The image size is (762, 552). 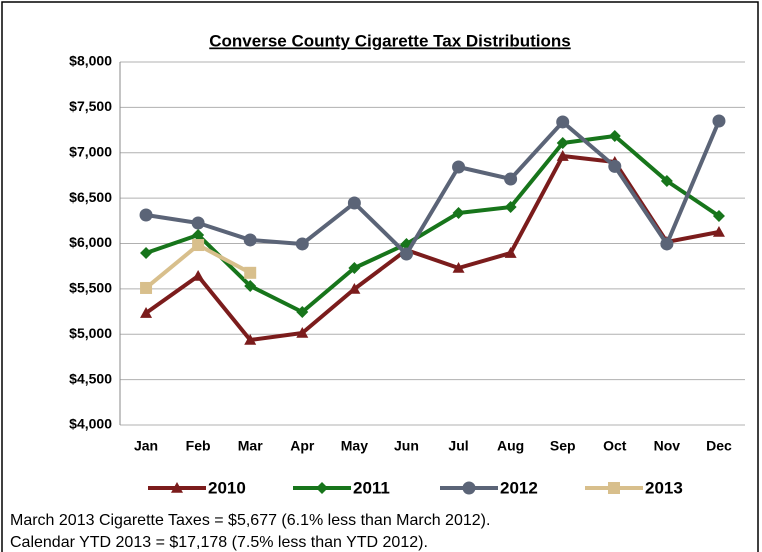 I want to click on x-tick-label: Aug, so click(x=510, y=446).